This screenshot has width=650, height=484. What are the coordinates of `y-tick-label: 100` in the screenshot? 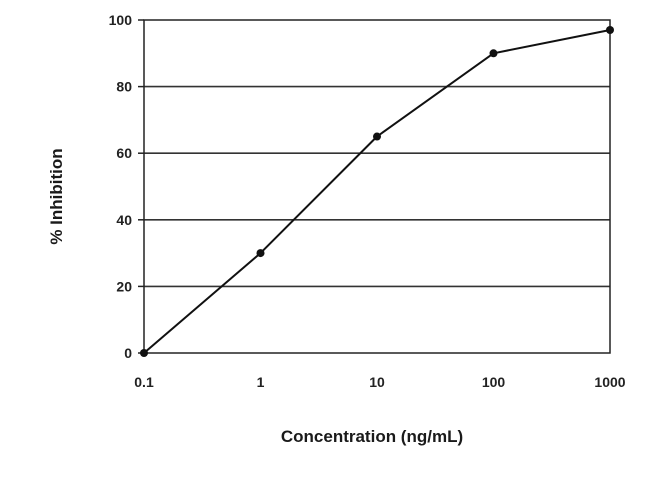 It's located at (121, 20).